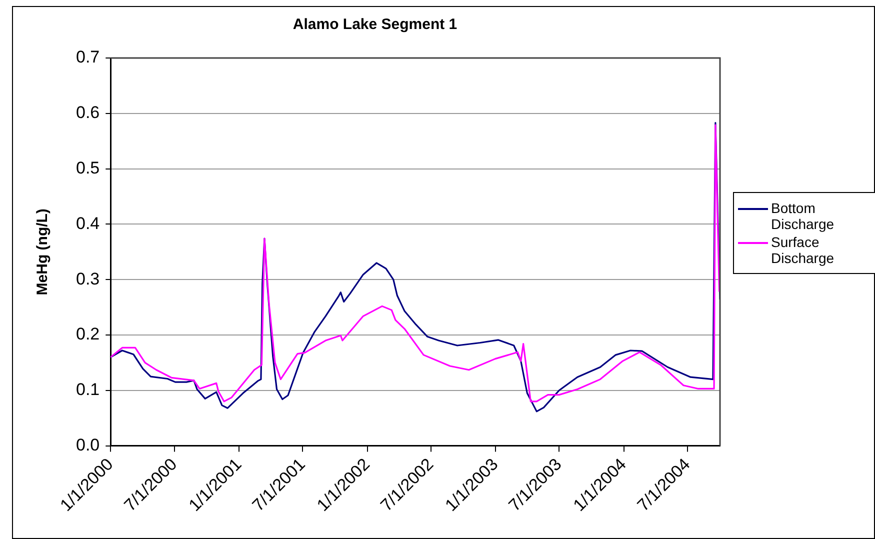  What do you see at coordinates (88, 168) in the screenshot?
I see `y-tick-label: 0.5` at bounding box center [88, 168].